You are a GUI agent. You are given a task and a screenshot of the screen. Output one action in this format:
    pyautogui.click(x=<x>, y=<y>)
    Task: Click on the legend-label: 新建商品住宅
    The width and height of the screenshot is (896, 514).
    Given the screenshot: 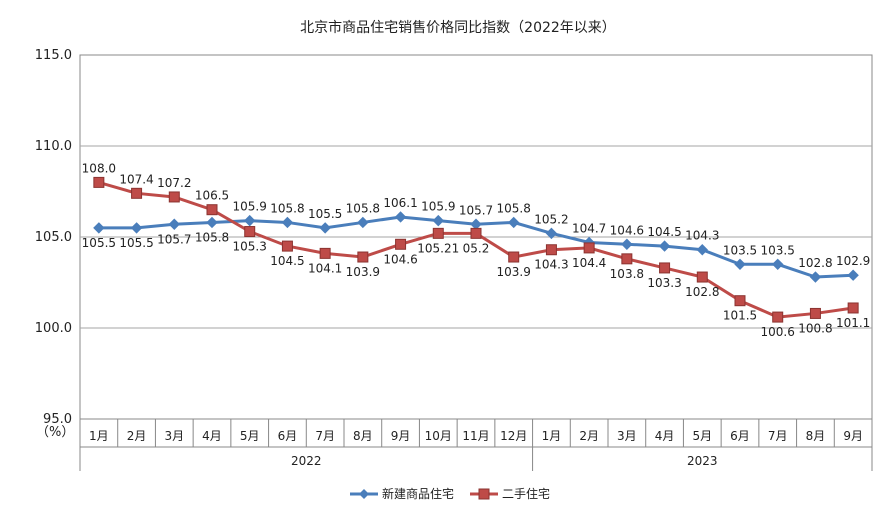 What is the action you would take?
    pyautogui.click(x=418, y=493)
    